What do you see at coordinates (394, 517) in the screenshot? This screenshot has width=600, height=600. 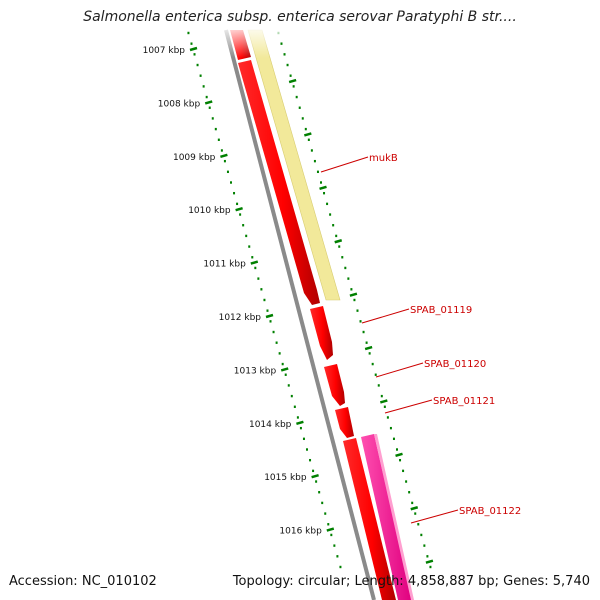 I see `spab-01122-track-highlight` at bounding box center [394, 517].